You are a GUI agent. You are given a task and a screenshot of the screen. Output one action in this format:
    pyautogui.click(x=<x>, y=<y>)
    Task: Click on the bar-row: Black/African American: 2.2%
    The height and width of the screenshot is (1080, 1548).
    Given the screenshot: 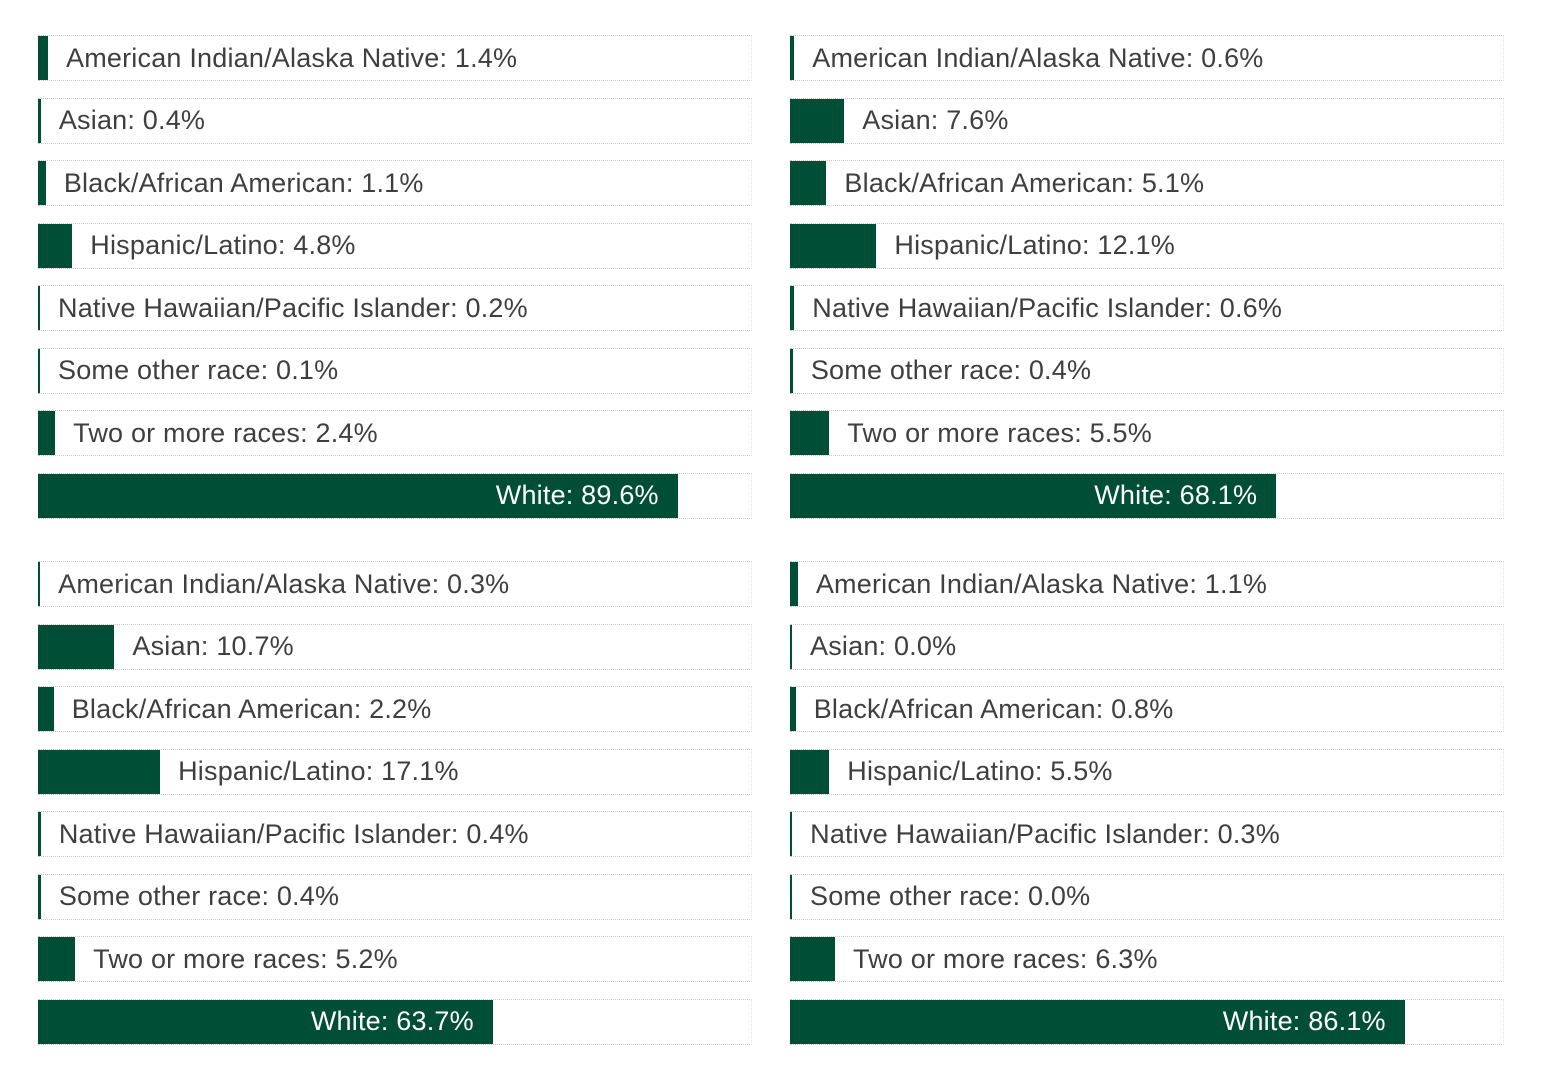 What is the action you would take?
    pyautogui.click(x=395, y=709)
    